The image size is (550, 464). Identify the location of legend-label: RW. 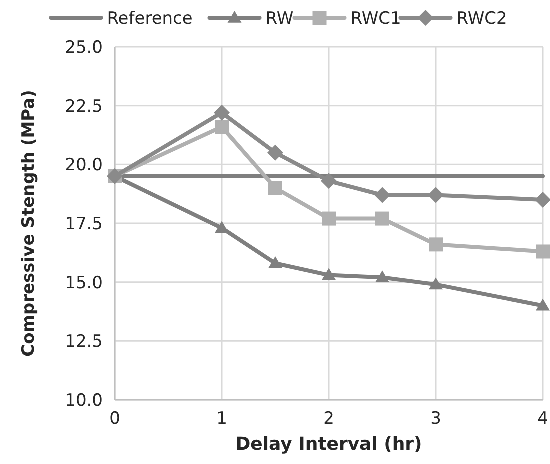
(280, 18).